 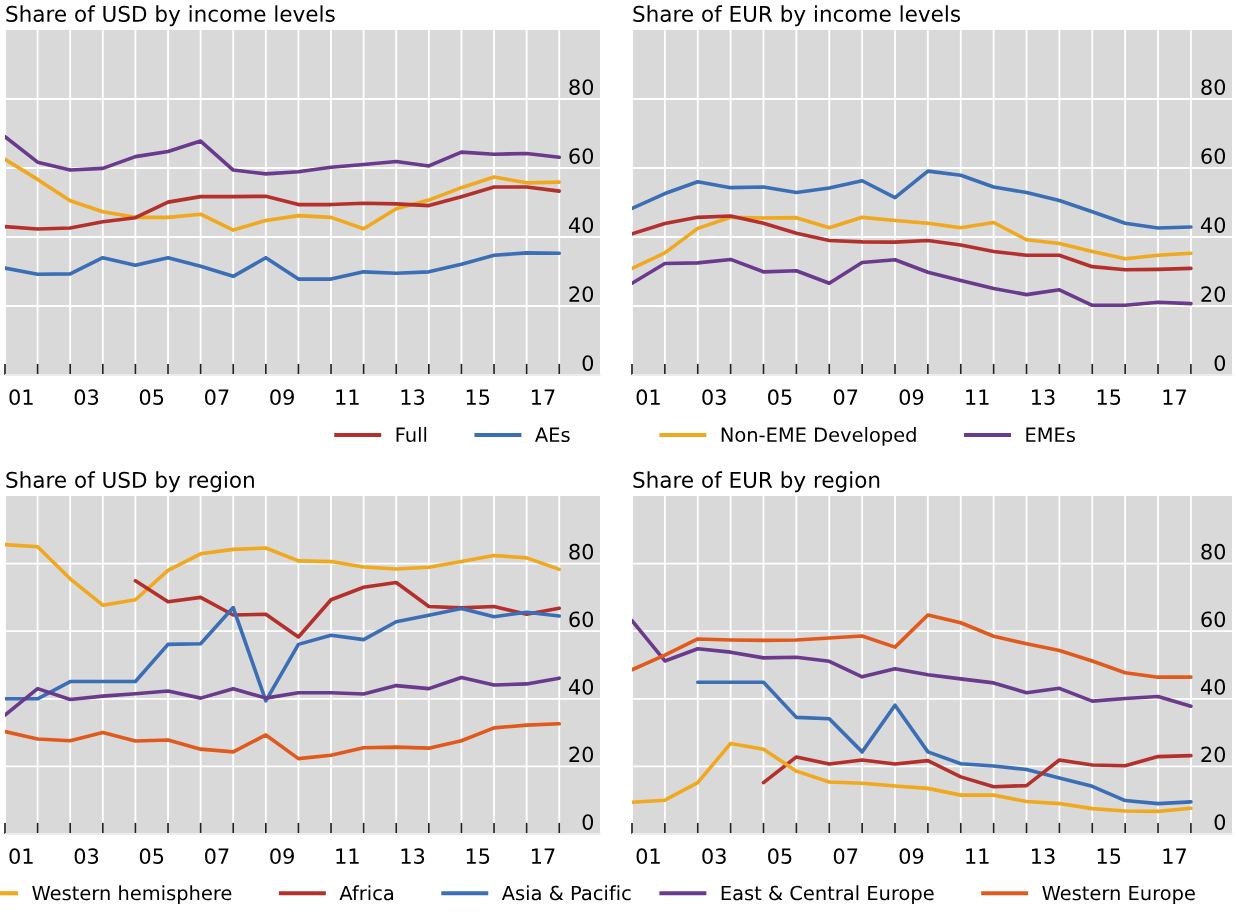 What do you see at coordinates (1050, 435) in the screenshot?
I see `legend-label: EMEs` at bounding box center [1050, 435].